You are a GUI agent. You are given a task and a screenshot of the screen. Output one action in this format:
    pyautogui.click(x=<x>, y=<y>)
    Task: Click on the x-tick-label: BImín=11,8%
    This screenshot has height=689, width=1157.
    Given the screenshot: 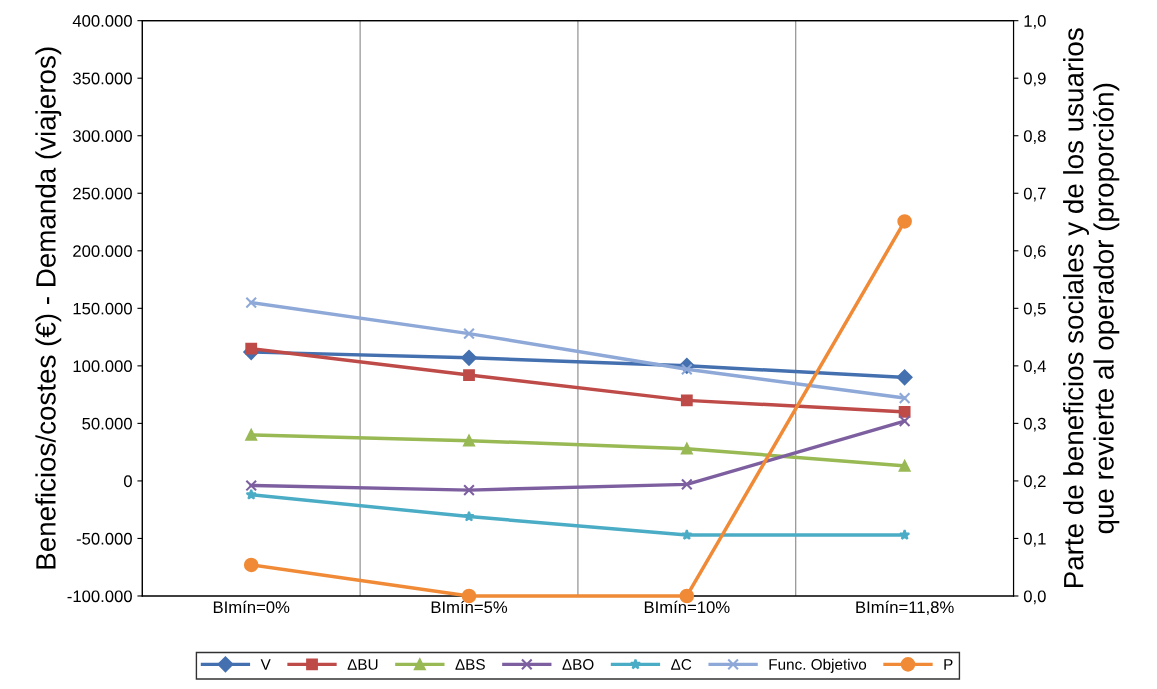 What is the action you would take?
    pyautogui.click(x=905, y=608)
    